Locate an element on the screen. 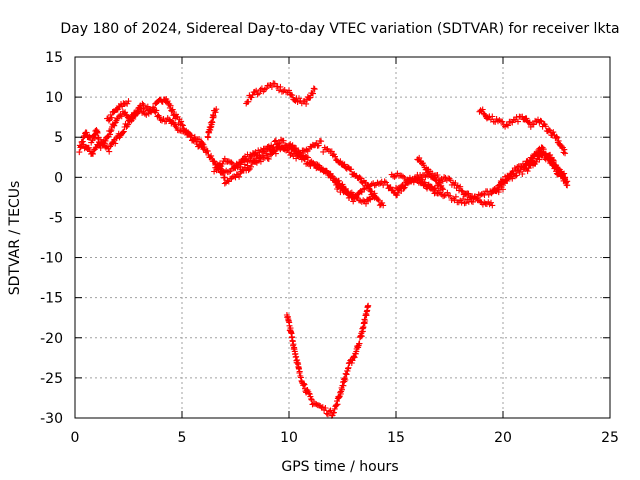 Image resolution: width=640 pixels, height=480 pixels. x-tick-label: 0 is located at coordinates (75, 438).